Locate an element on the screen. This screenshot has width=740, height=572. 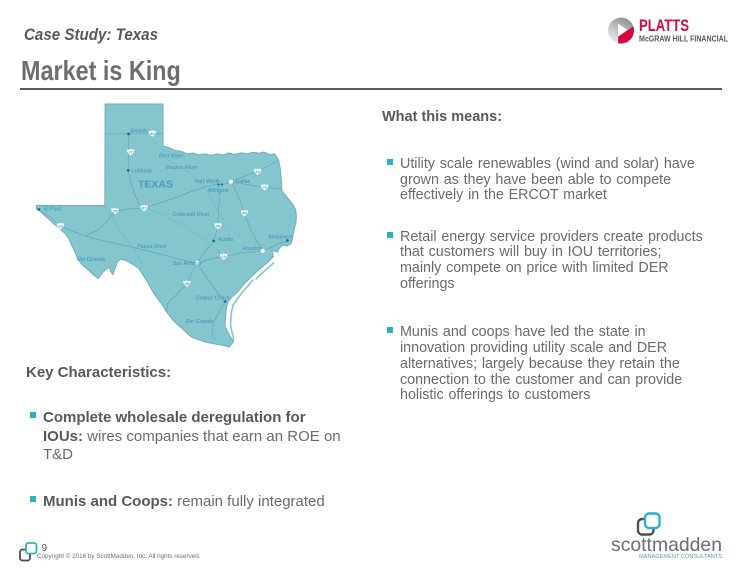
svg-text: Austin is located at coordinates (225, 240).